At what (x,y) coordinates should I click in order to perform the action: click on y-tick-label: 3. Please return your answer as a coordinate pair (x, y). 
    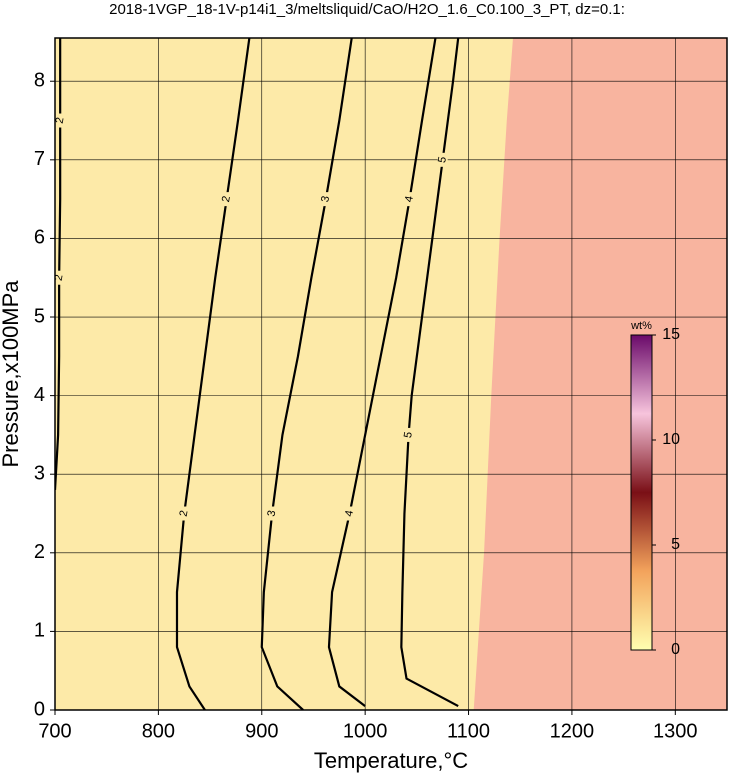
    Looking at the image, I should click on (39, 473).